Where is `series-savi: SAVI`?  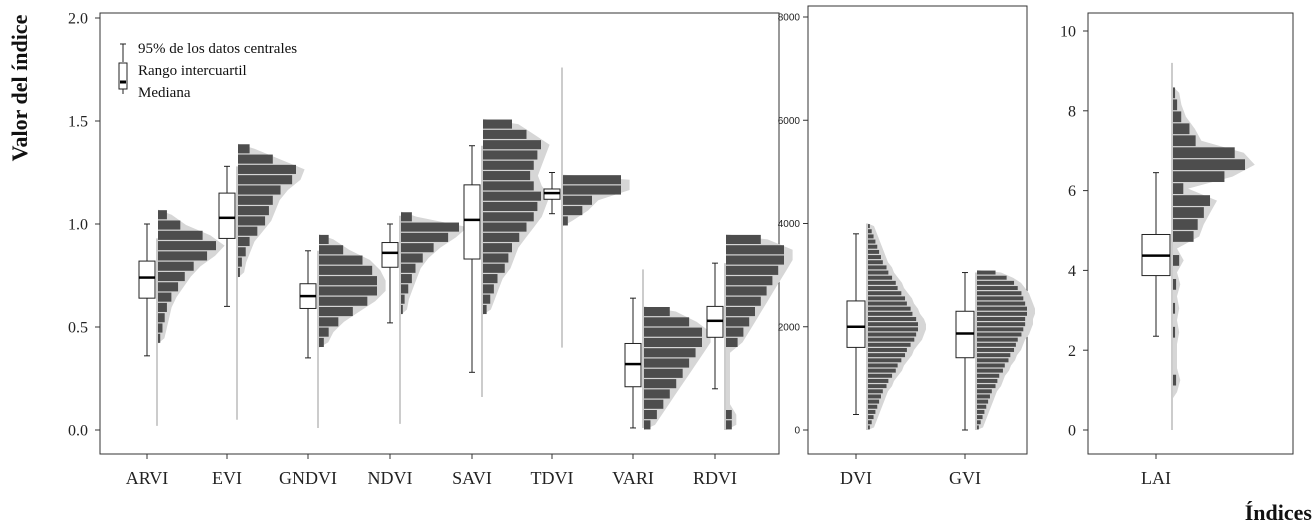 series-savi: SAVI is located at coordinates (501, 303).